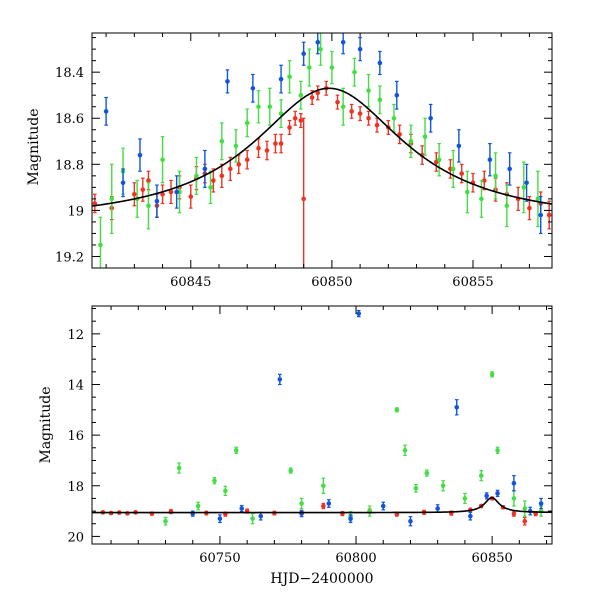 The width and height of the screenshot is (600, 600). What do you see at coordinates (75, 537) in the screenshot?
I see `bottom-y-tick-label: 20` at bounding box center [75, 537].